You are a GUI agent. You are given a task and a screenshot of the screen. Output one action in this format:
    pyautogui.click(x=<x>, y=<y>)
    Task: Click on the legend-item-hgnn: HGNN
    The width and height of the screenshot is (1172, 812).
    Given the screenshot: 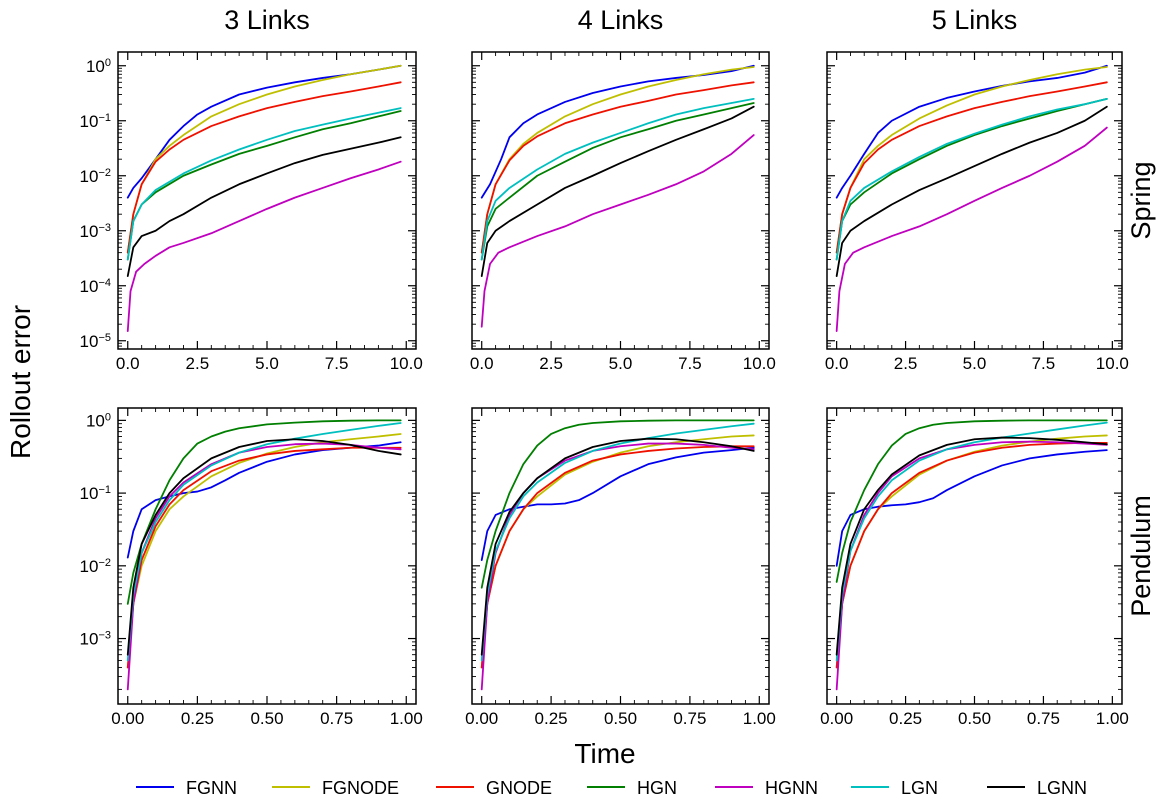 What is the action you would take?
    pyautogui.click(x=766, y=788)
    